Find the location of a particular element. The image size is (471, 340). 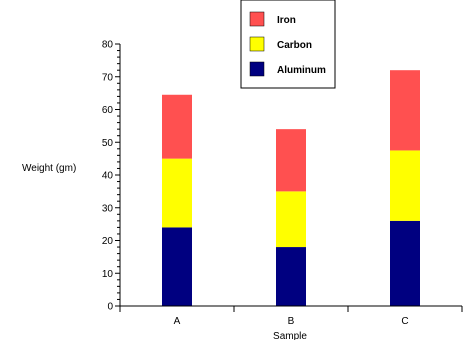

legend-swatch-aluminum is located at coordinates (257, 69).